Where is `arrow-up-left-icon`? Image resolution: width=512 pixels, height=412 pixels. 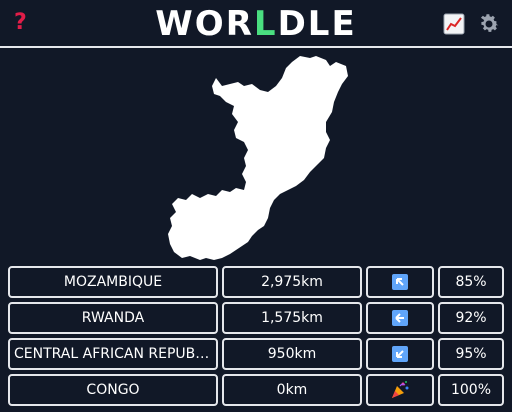
arrow-up-left-icon is located at coordinates (400, 282).